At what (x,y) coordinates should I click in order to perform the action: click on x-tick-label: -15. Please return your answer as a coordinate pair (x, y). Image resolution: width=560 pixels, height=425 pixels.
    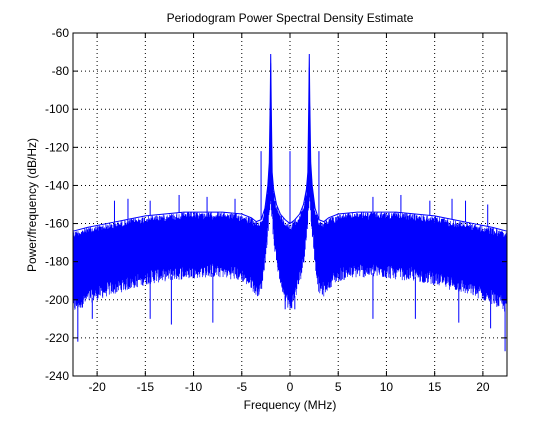
    Looking at the image, I should click on (146, 387).